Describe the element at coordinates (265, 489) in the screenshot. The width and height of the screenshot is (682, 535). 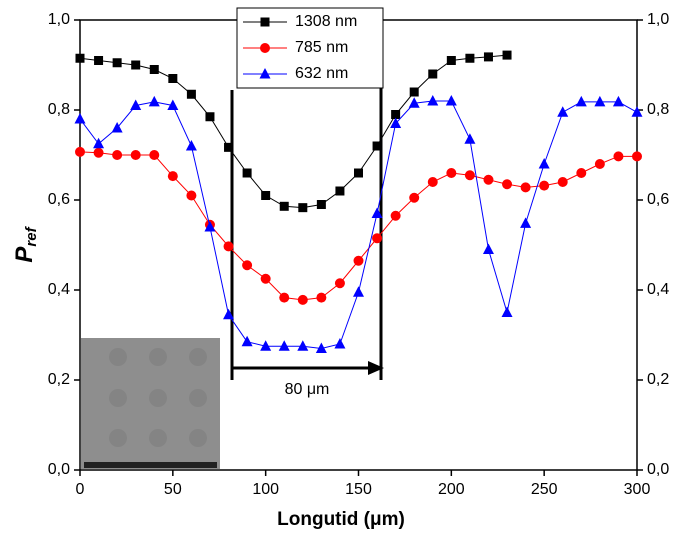
I see `x-tick-label: 100` at that location.